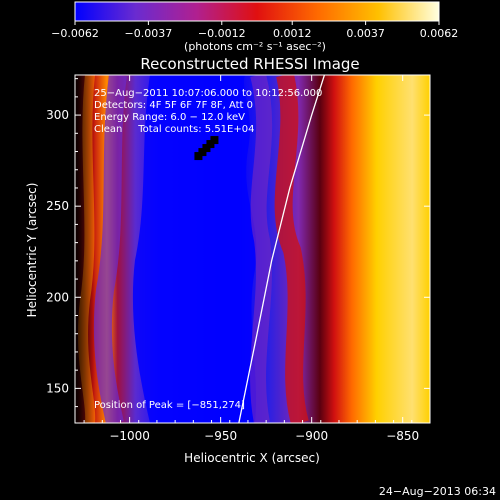 This screenshot has height=500, width=500. What do you see at coordinates (208, 93) in the screenshot?
I see `annotation-time-range: 25−Aug−2011 10:07:06.000 to 10:12:56.000` at bounding box center [208, 93].